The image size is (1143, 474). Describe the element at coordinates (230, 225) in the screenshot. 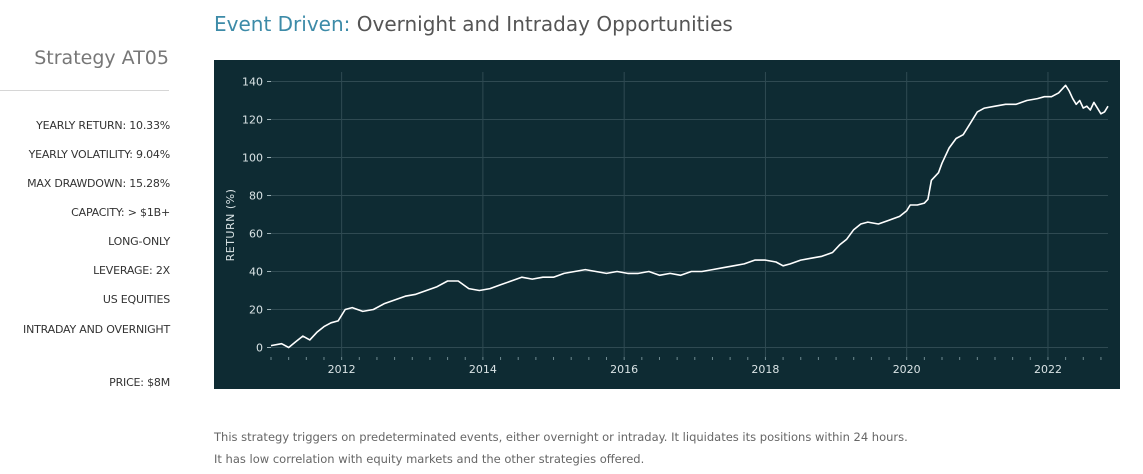

I see `y-axis-label: RETURN (%)` at that location.